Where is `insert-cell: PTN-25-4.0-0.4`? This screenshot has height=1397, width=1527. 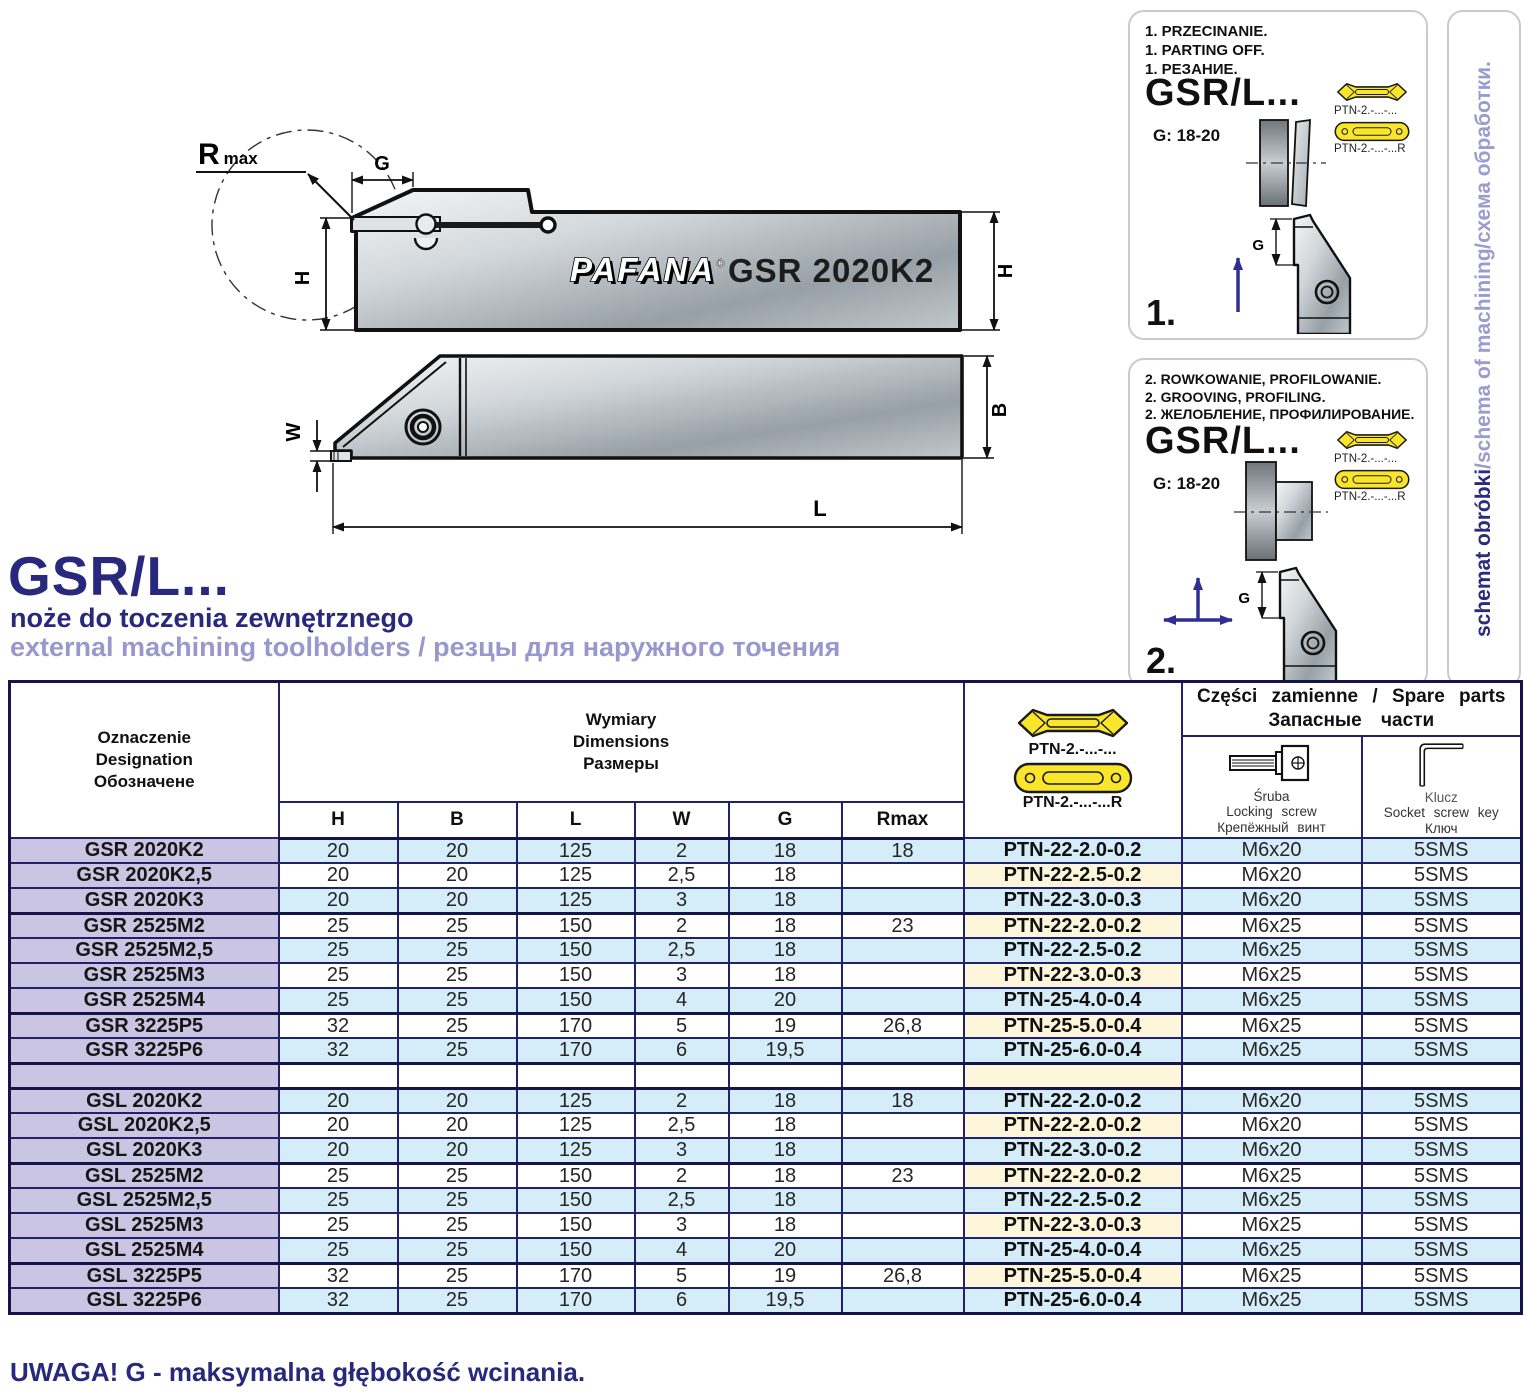
insert-cell: PTN-25-4.0-0.4 is located at coordinates (1072, 1001).